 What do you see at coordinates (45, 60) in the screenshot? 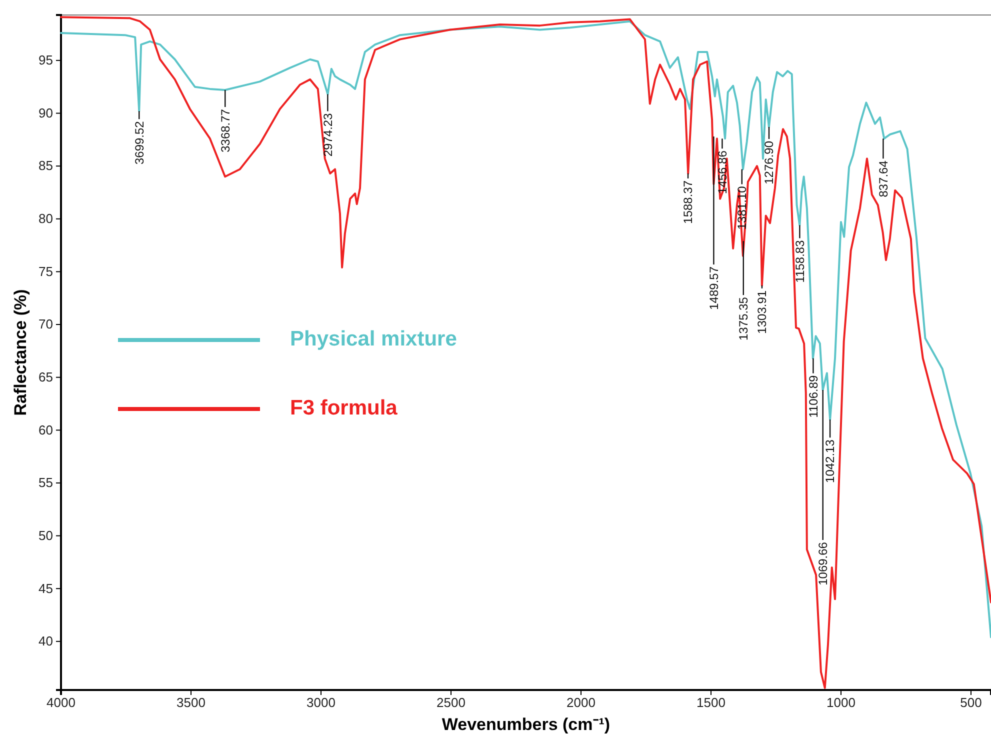
I see `y-tick-label: 95` at bounding box center [45, 60].